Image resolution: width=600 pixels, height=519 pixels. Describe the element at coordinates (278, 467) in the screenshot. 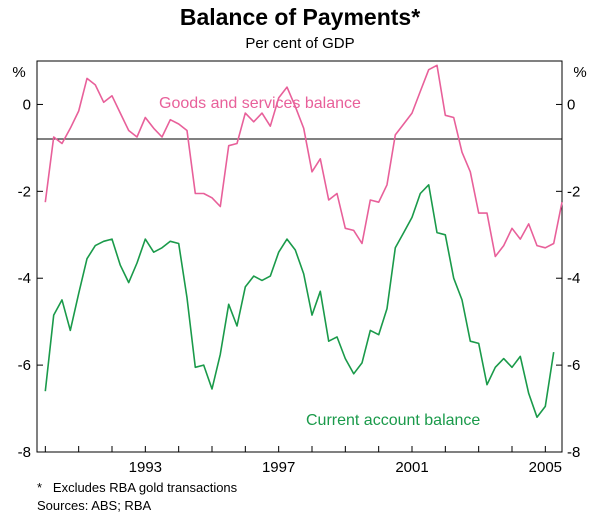

I see `x-tick-label: 1997` at that location.